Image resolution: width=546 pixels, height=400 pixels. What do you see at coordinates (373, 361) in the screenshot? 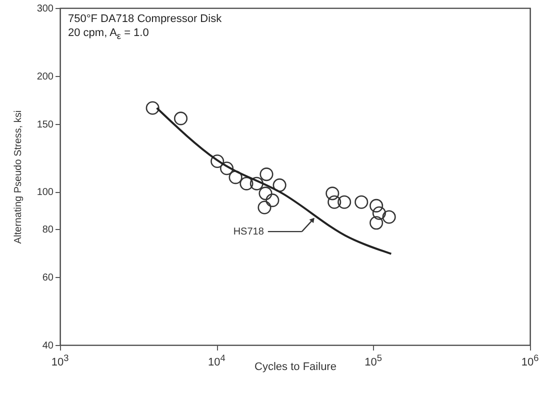
I see `x-tick-label: 10$^{5}$` at bounding box center [373, 361].